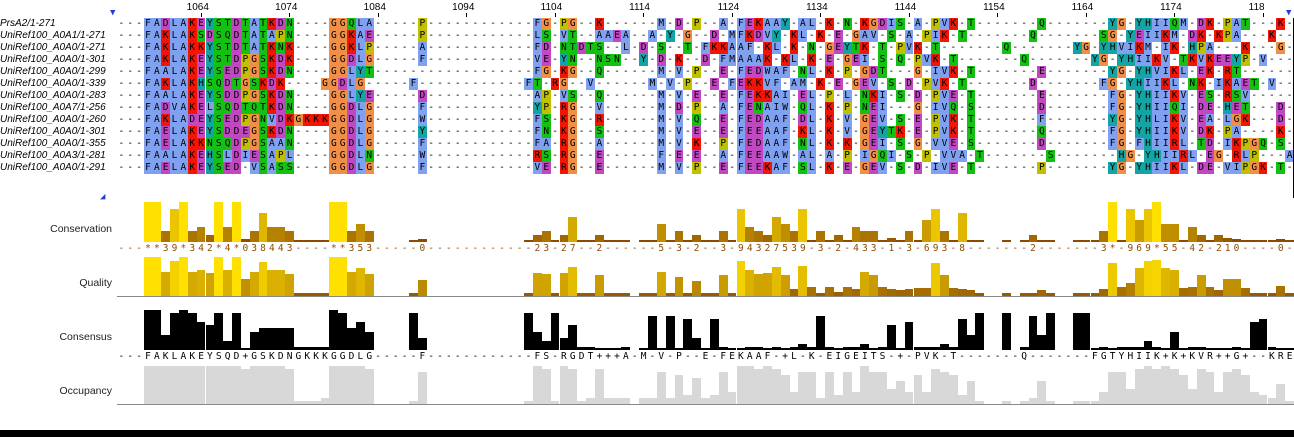 The image size is (1294, 437). Describe the element at coordinates (1228, 96) in the screenshot. I see `residue: R` at that location.